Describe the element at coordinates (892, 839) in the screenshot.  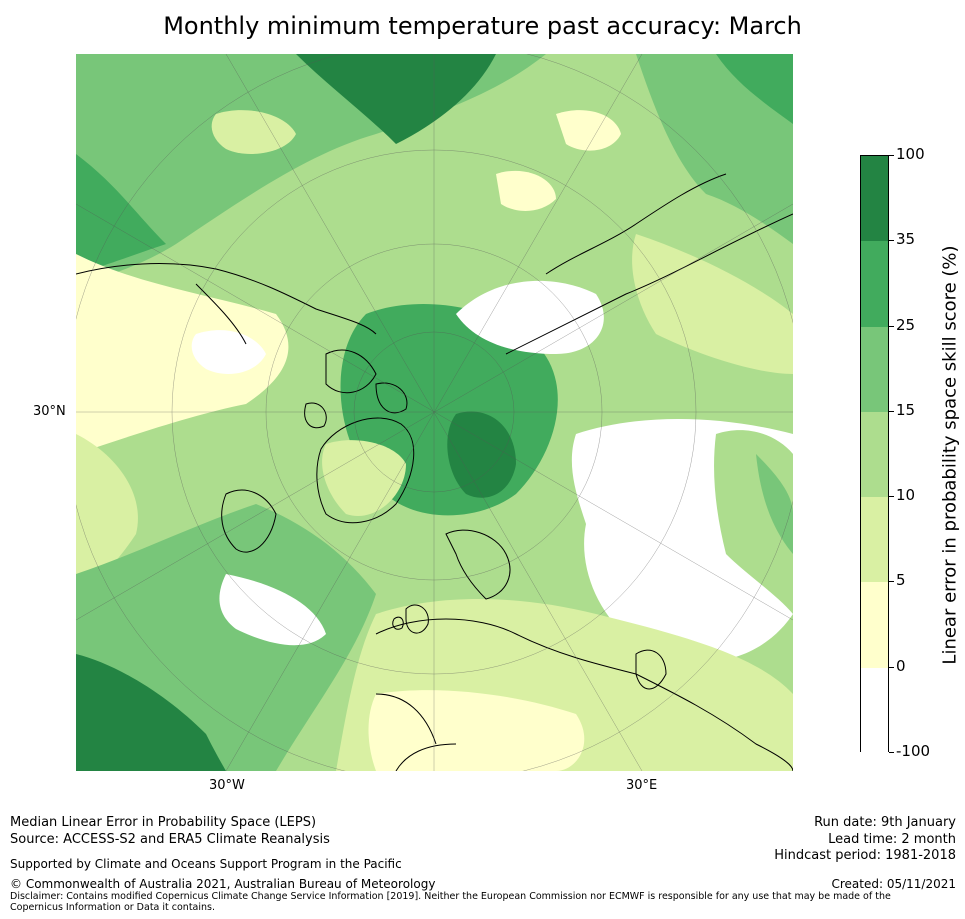
I see `footer-lead-time: Lead time: 2 month` at that location.